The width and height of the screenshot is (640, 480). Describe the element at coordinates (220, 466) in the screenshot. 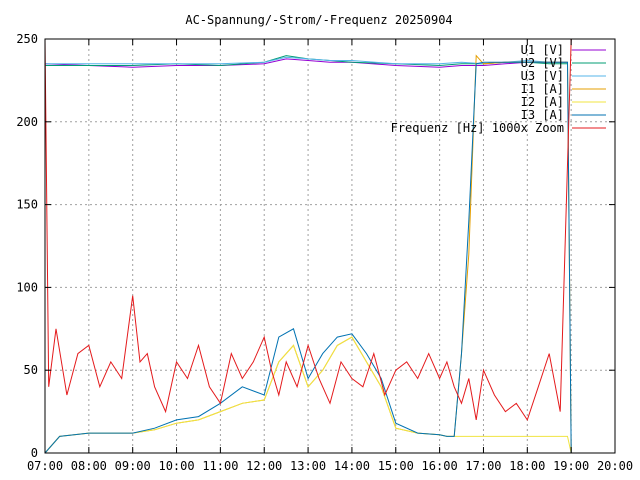

I see `x-tick-label: 11:00` at that location.